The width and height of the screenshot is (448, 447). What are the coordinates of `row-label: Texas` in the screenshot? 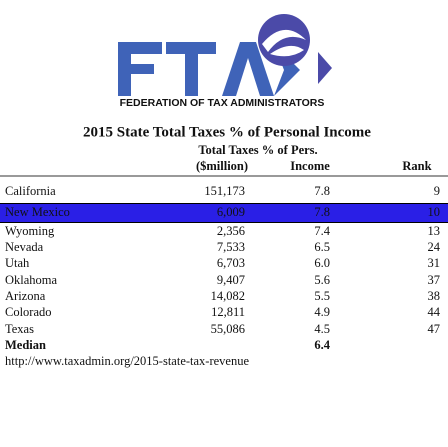 It's located at (19, 329).